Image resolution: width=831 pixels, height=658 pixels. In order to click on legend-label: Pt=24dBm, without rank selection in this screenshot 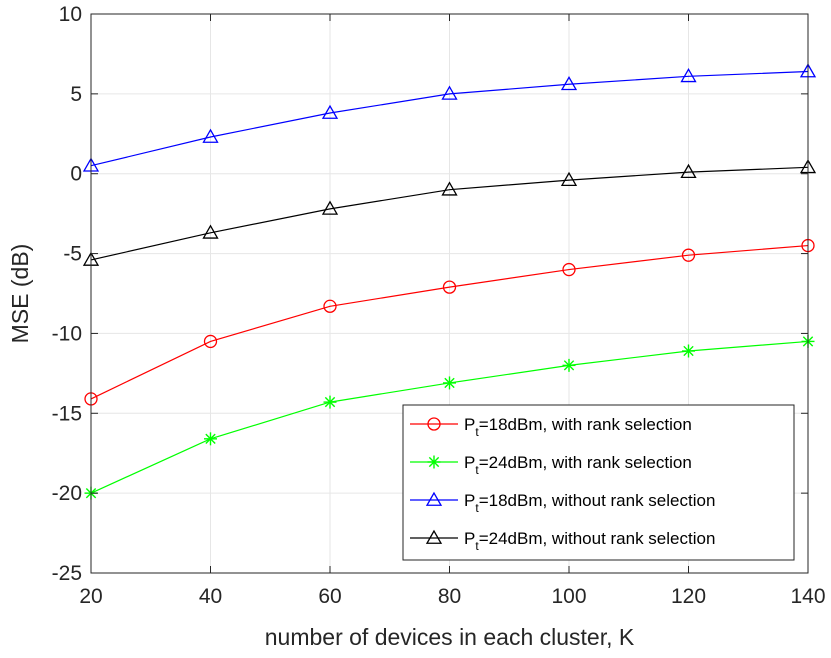, I will do `click(589, 541)`.